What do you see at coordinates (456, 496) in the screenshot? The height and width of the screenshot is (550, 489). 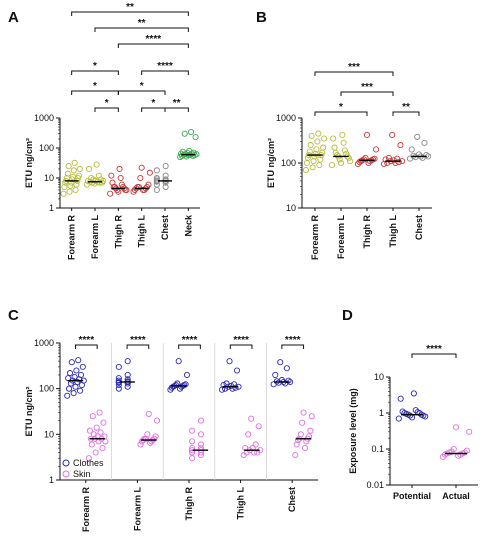 I see `x-tick-label: Actual` at bounding box center [456, 496].